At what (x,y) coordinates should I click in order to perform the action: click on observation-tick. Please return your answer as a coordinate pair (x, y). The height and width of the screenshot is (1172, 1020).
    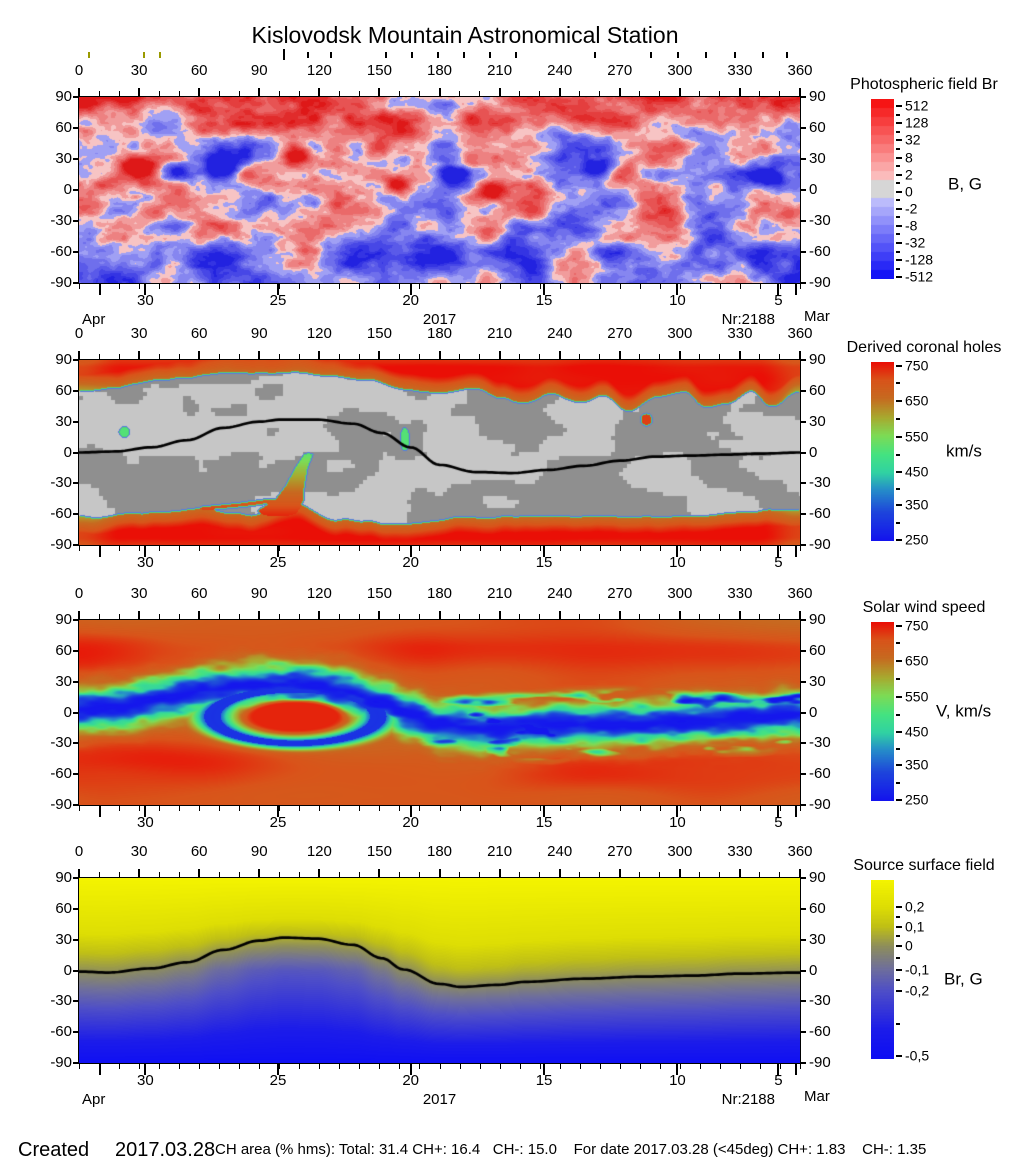
    Looking at the image, I should click on (516, 55).